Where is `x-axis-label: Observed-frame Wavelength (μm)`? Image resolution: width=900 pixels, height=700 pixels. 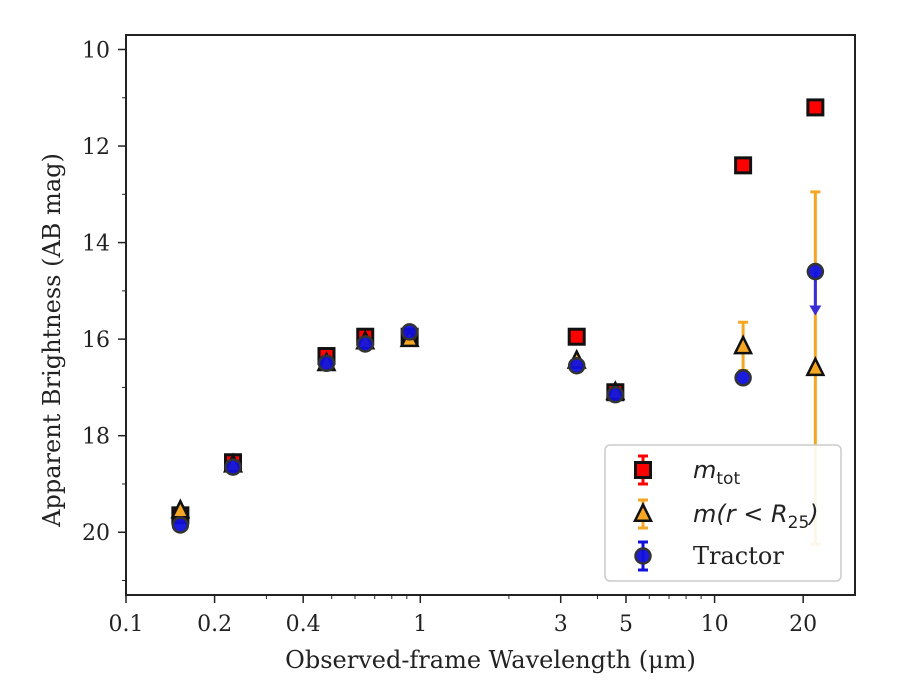 x-axis-label: Observed-frame Wavelength (μm) is located at coordinates (490, 660).